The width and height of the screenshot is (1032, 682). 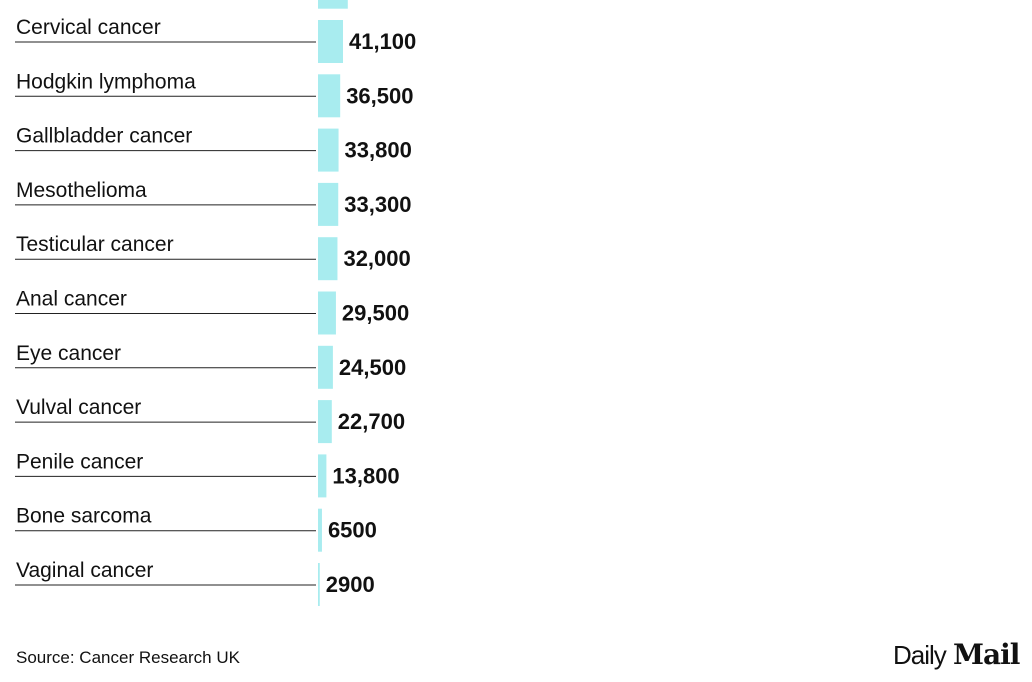 What do you see at coordinates (376, 258) in the screenshot?
I see `value-label: 32,000` at bounding box center [376, 258].